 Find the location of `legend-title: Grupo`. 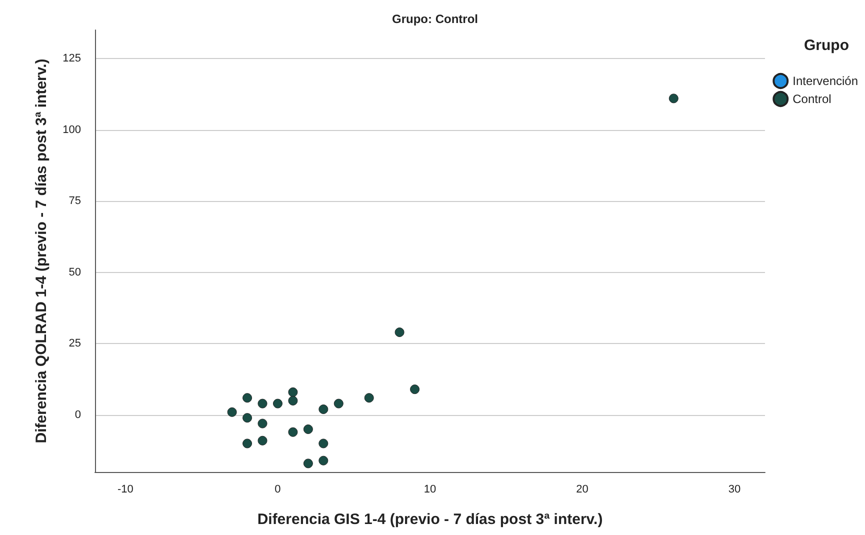

legend-title: Grupo is located at coordinates (827, 45).